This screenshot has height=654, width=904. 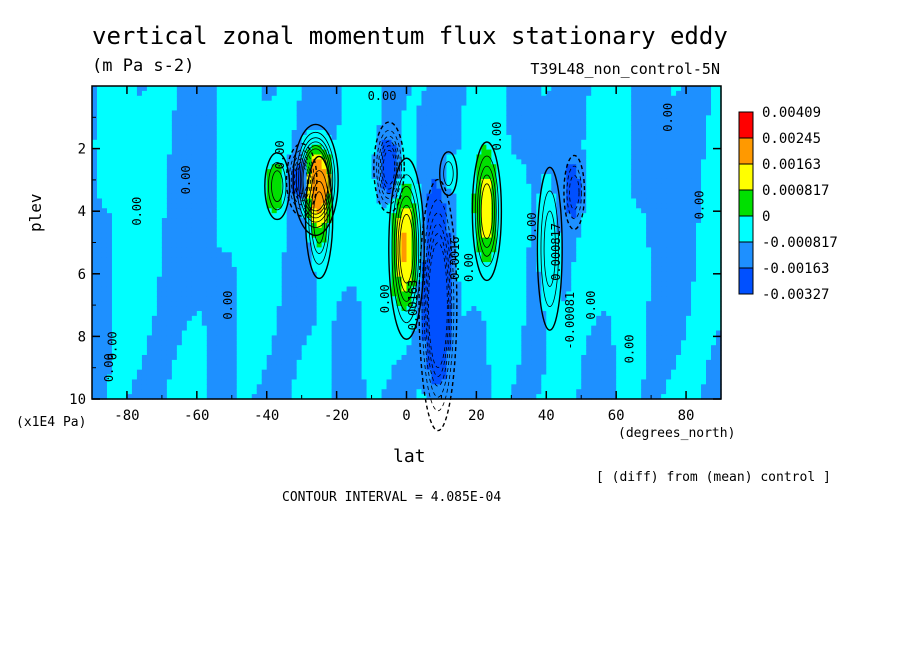 I want to click on x-tick-label: -80, so click(x=126, y=416).